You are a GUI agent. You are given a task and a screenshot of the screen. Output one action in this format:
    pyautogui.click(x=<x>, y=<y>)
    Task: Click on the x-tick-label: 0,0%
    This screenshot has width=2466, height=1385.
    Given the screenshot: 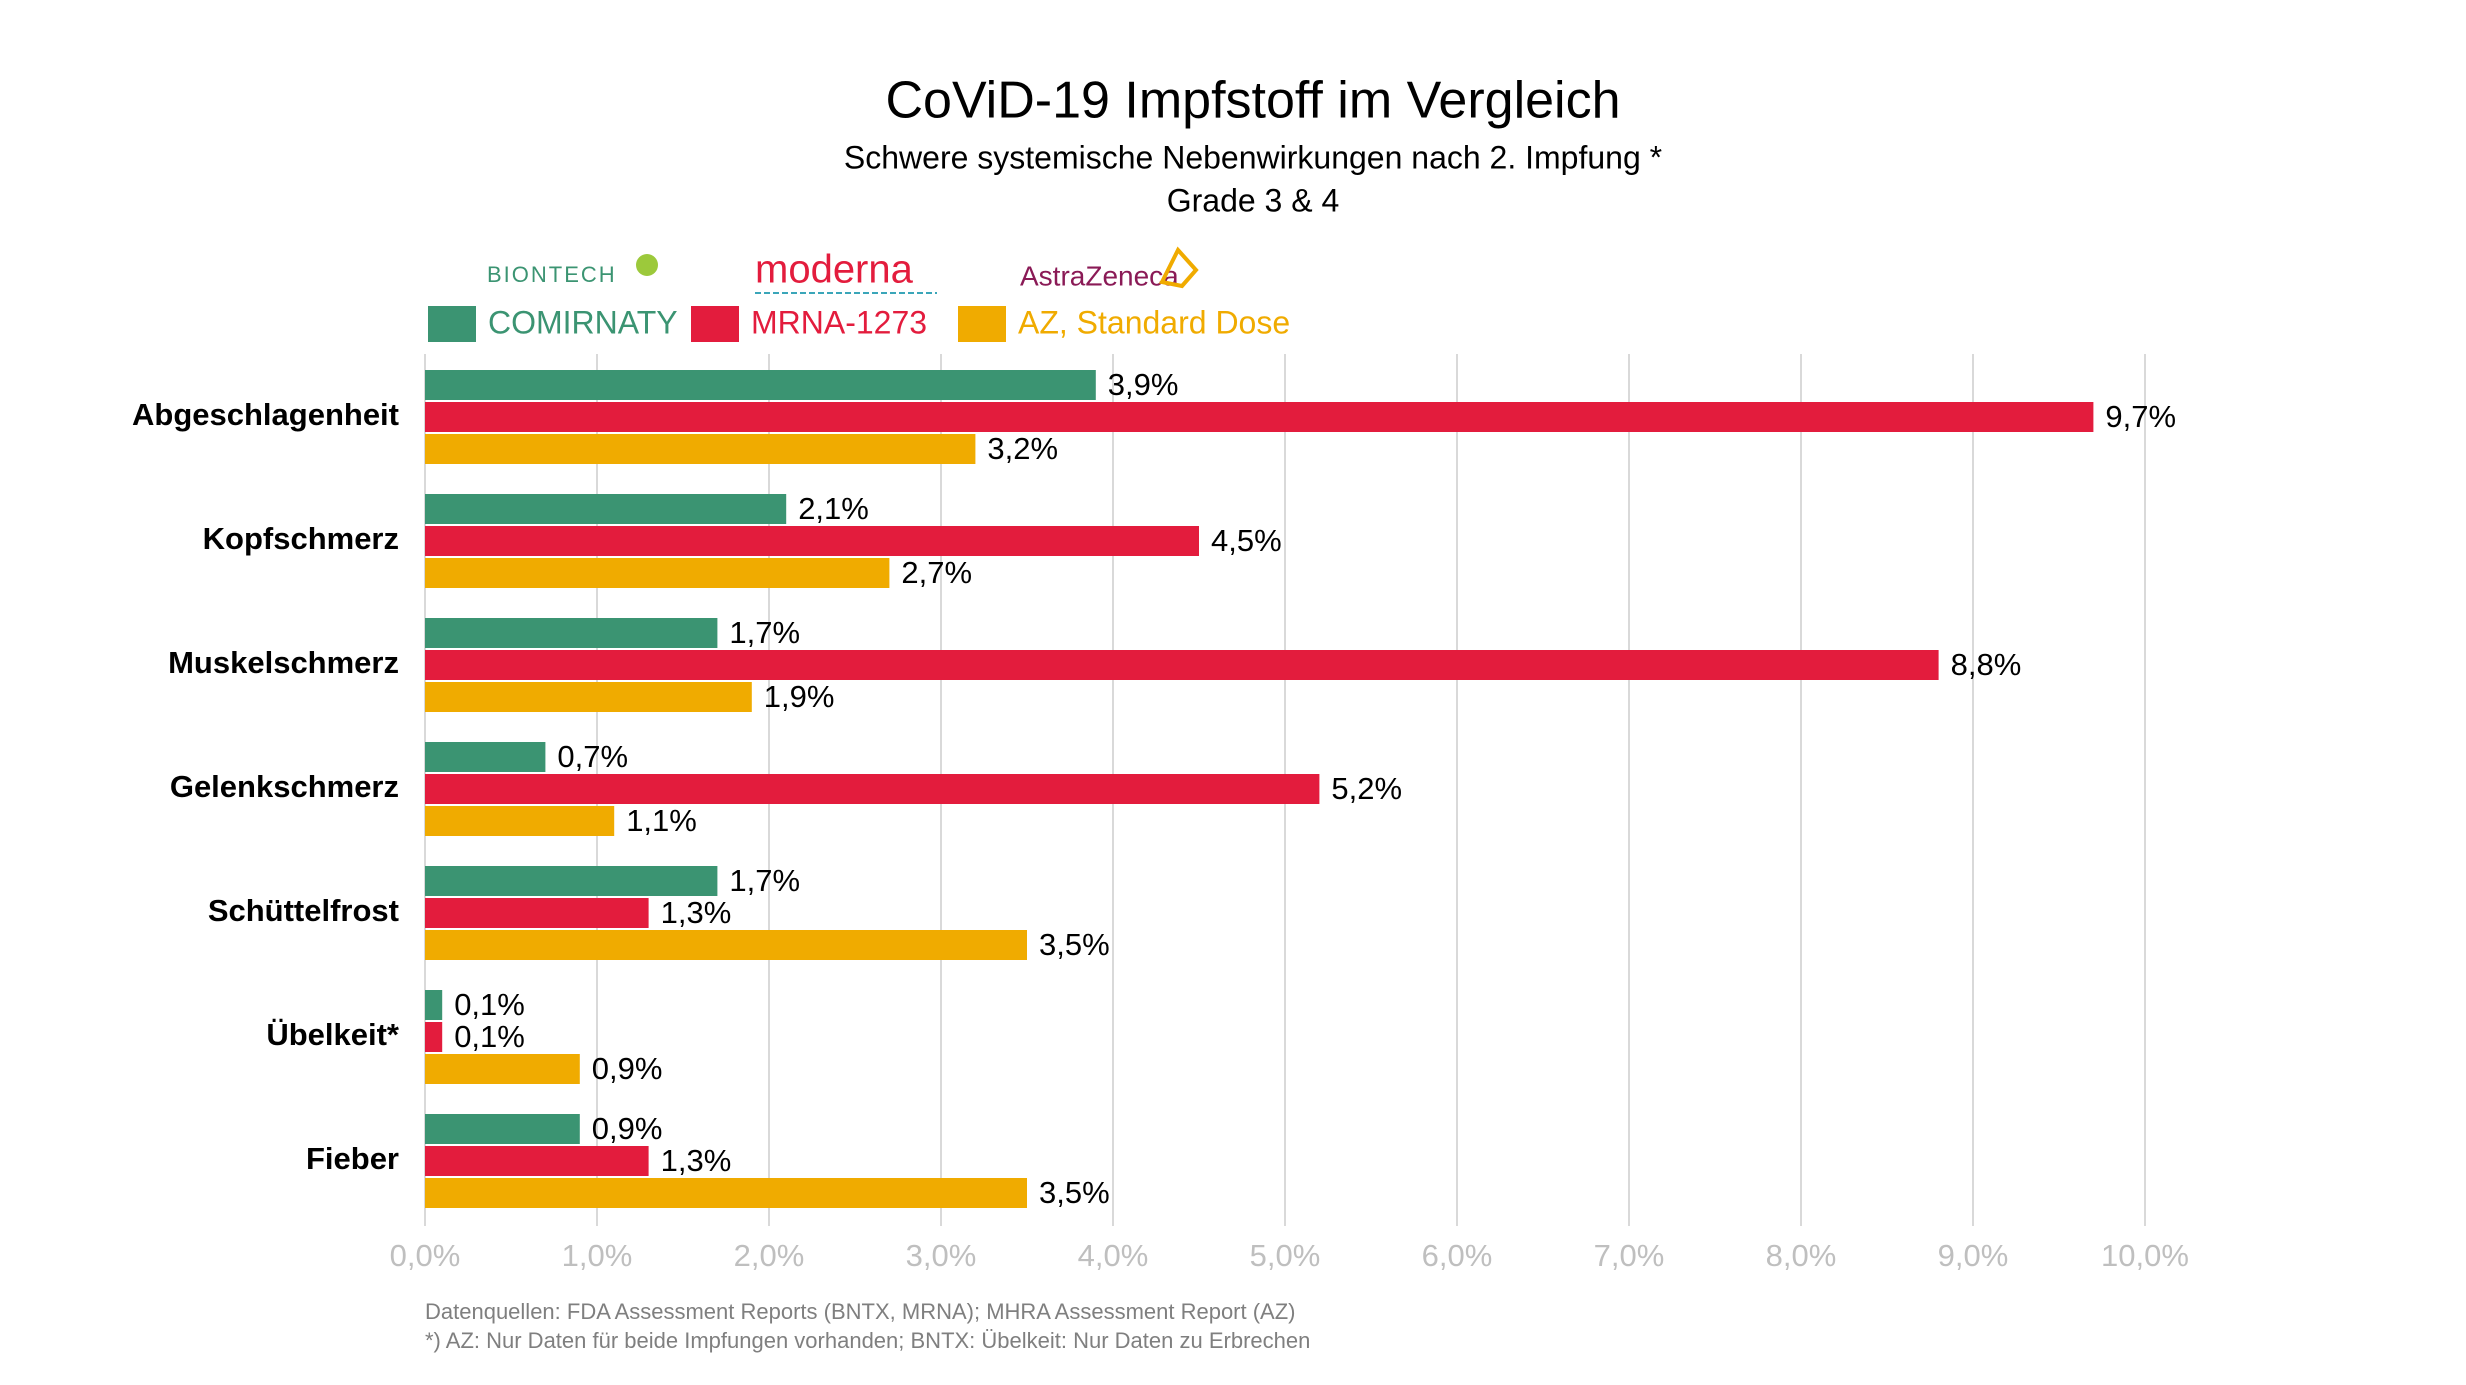 What is the action you would take?
    pyautogui.click(x=425, y=1255)
    